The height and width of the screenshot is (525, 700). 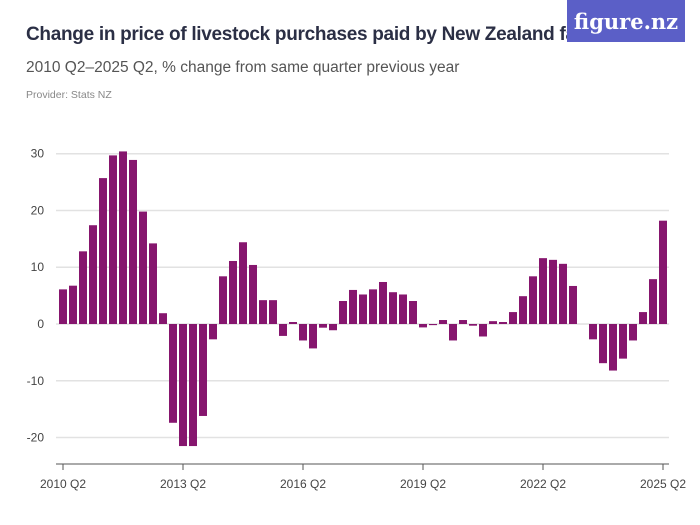 What do you see at coordinates (36, 438) in the screenshot?
I see `y-tick-label: -20` at bounding box center [36, 438].